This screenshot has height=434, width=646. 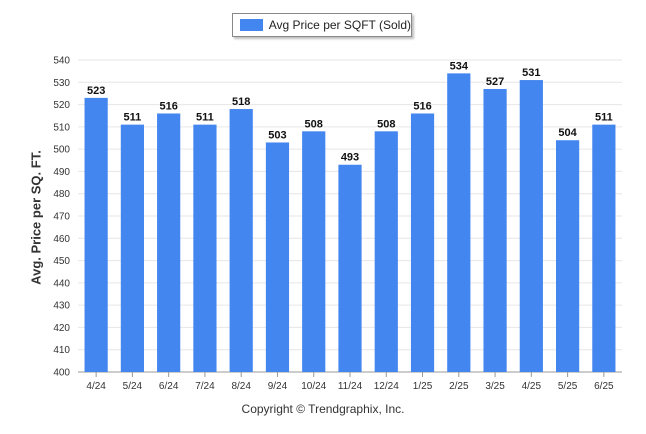 I want to click on data-label: 493, so click(x=350, y=158).